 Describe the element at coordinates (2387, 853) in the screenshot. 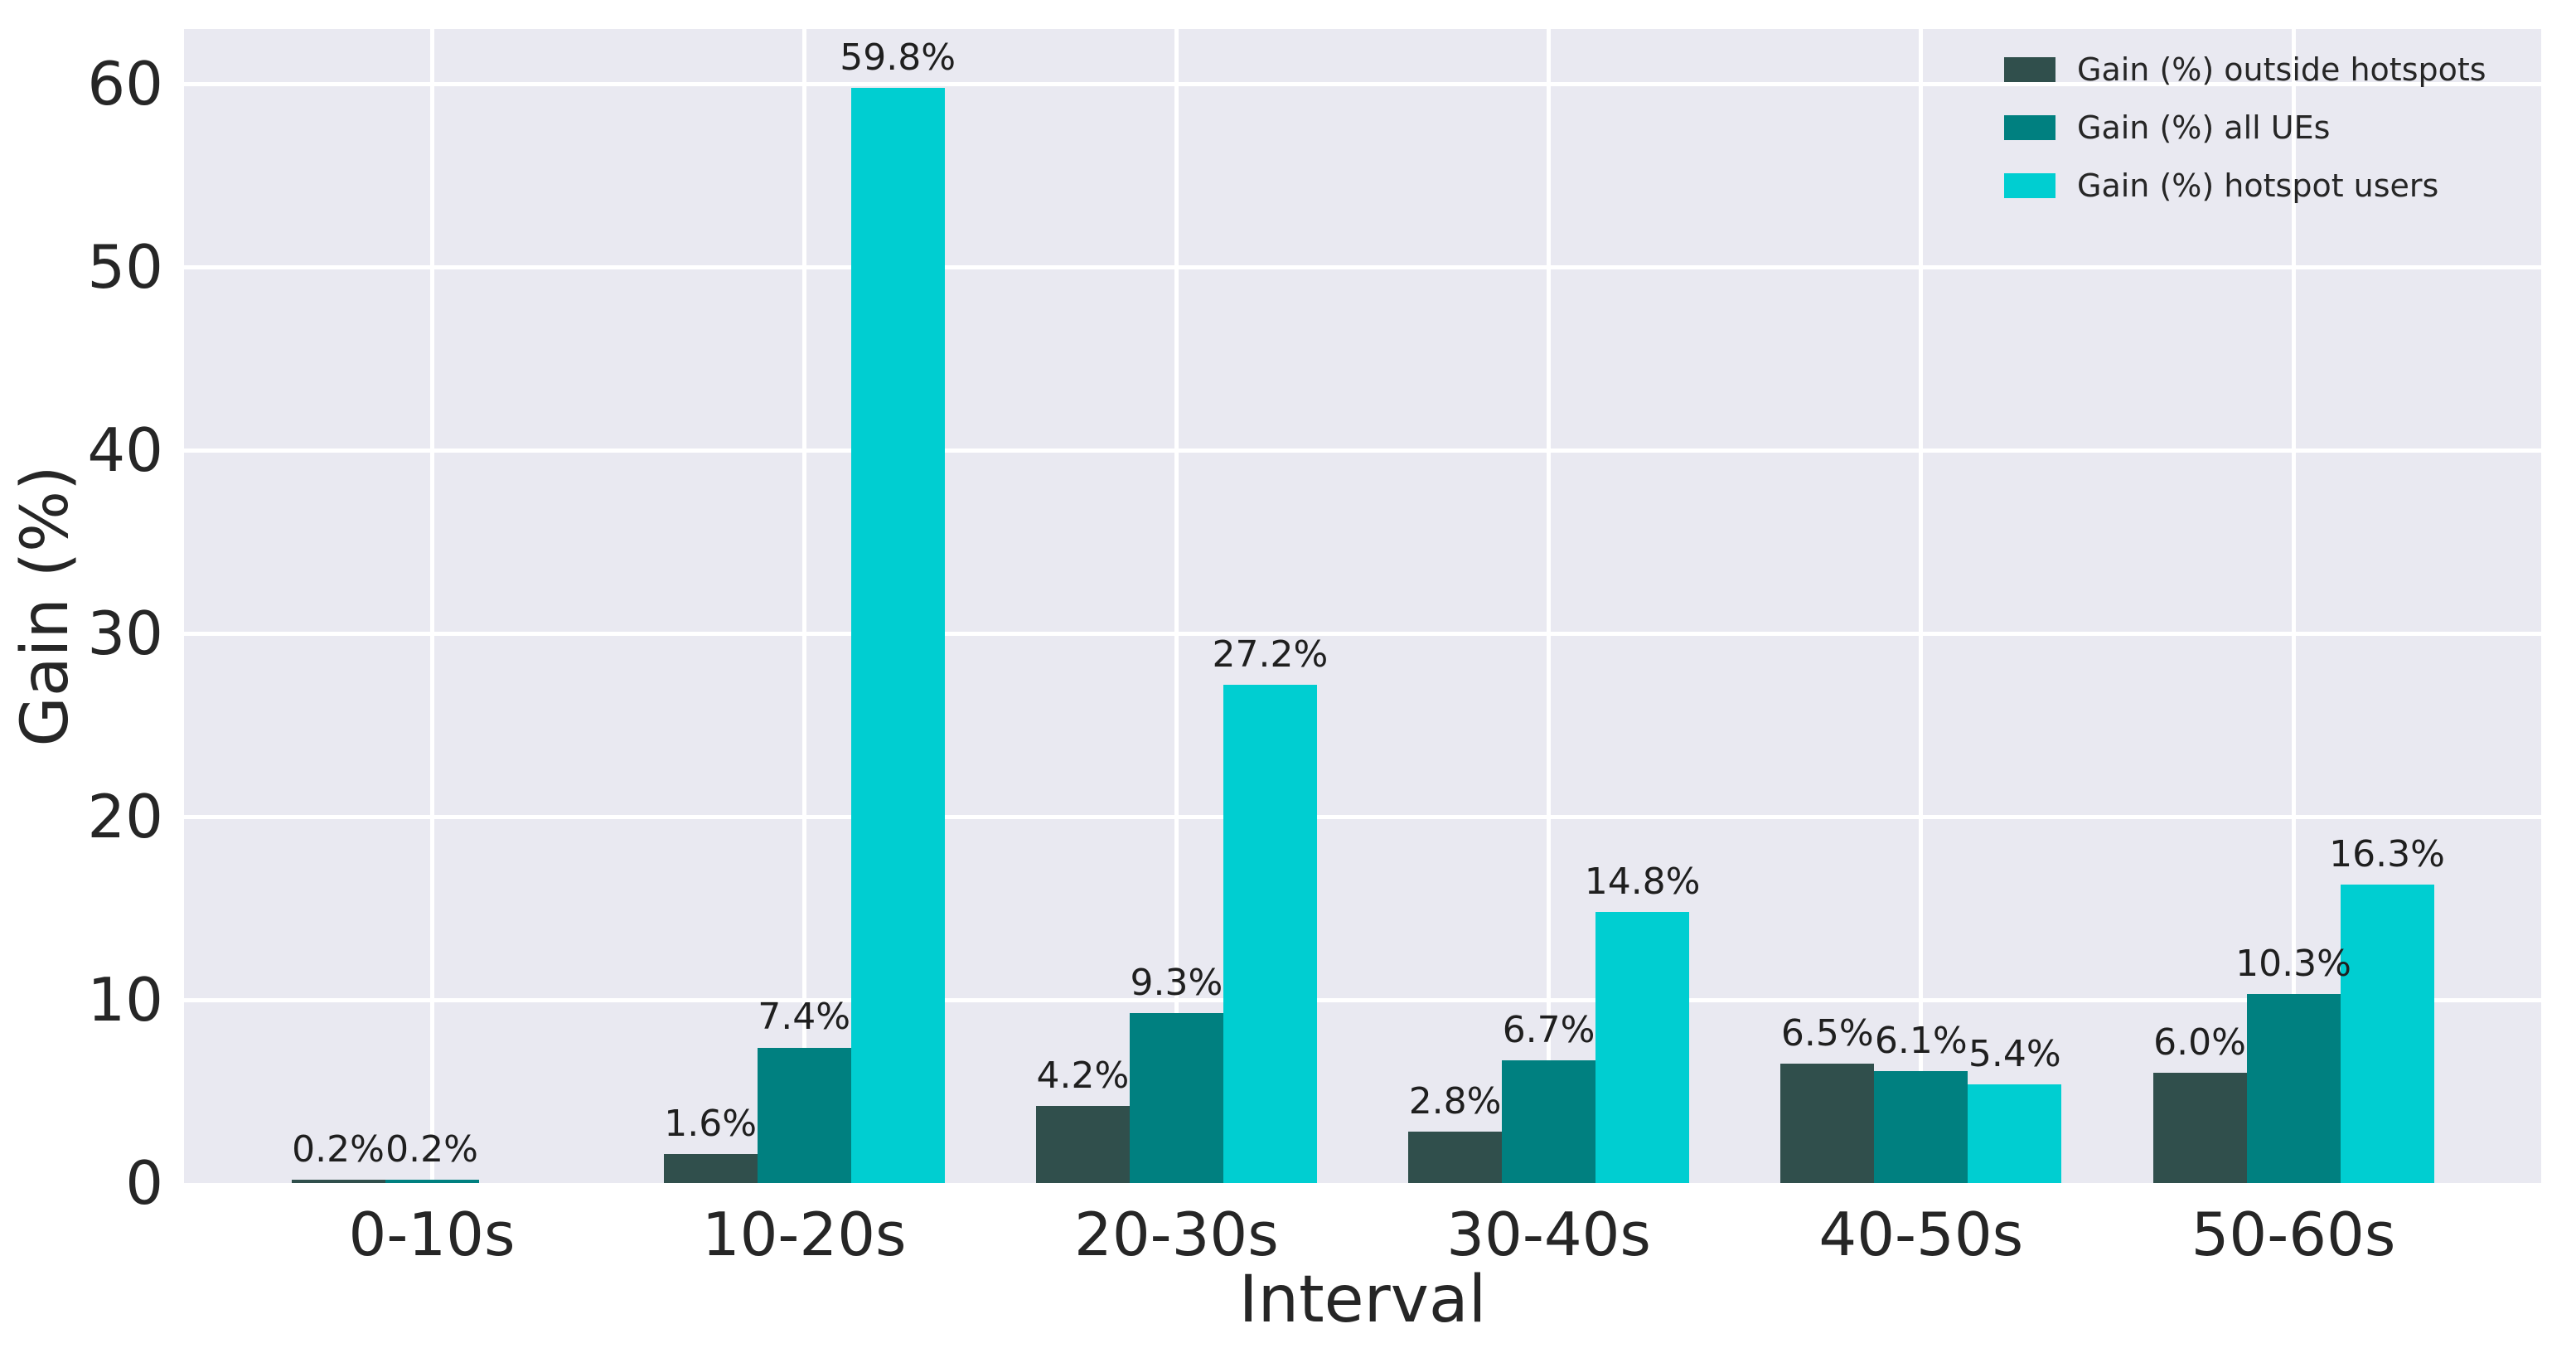

I see `bar-value-label: 16.3%` at that location.